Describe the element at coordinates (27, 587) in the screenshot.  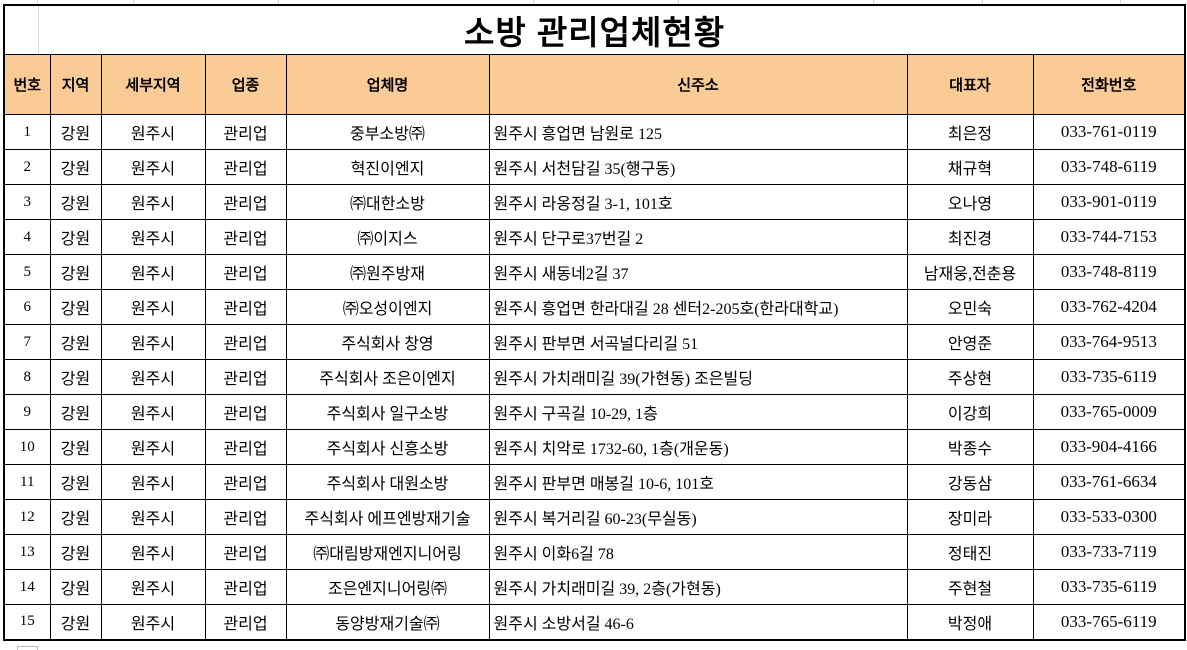
I see `cell-no: 14` at that location.